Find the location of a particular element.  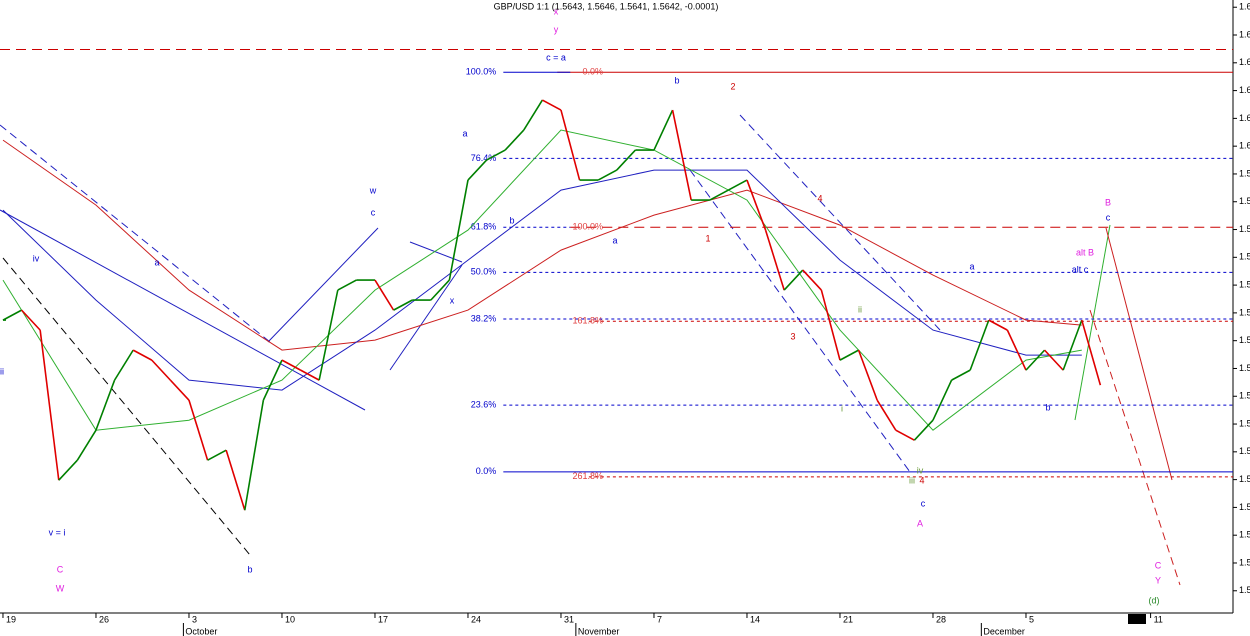

fib-label-red: 0.0% is located at coordinates (592, 72).